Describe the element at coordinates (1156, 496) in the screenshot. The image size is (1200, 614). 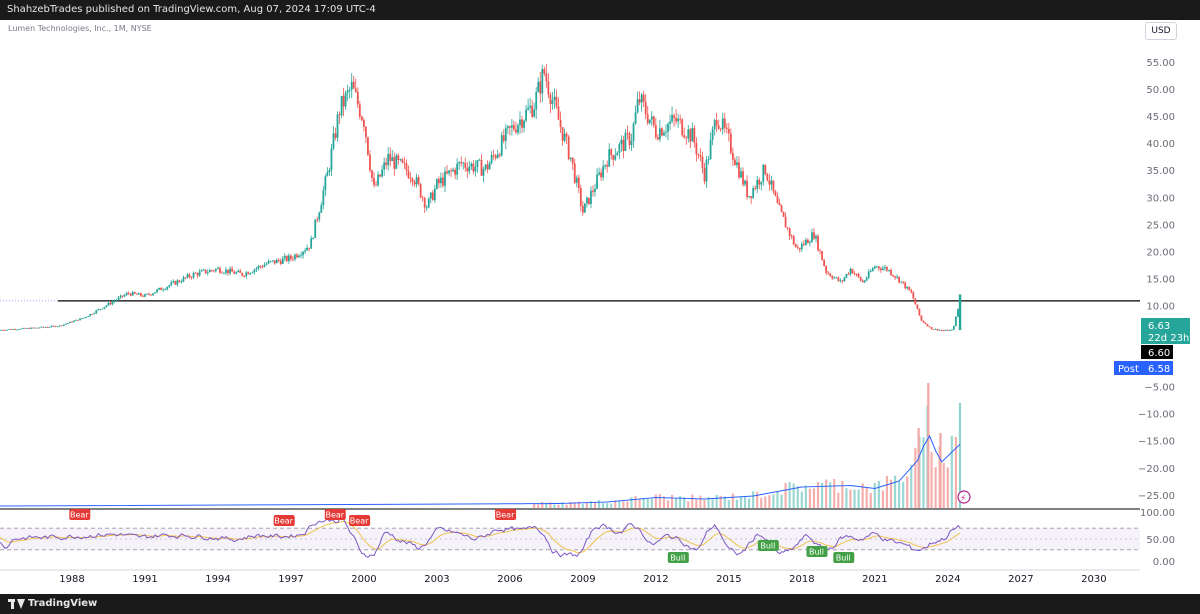
I see `price-axis-tick: −25.00` at that location.